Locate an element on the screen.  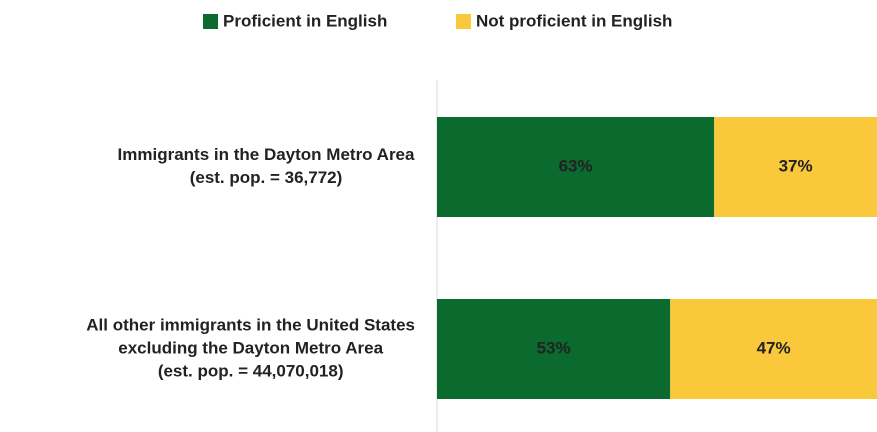
category-label-line: Immigrants in the Dayton Metro Area is located at coordinates (266, 154).